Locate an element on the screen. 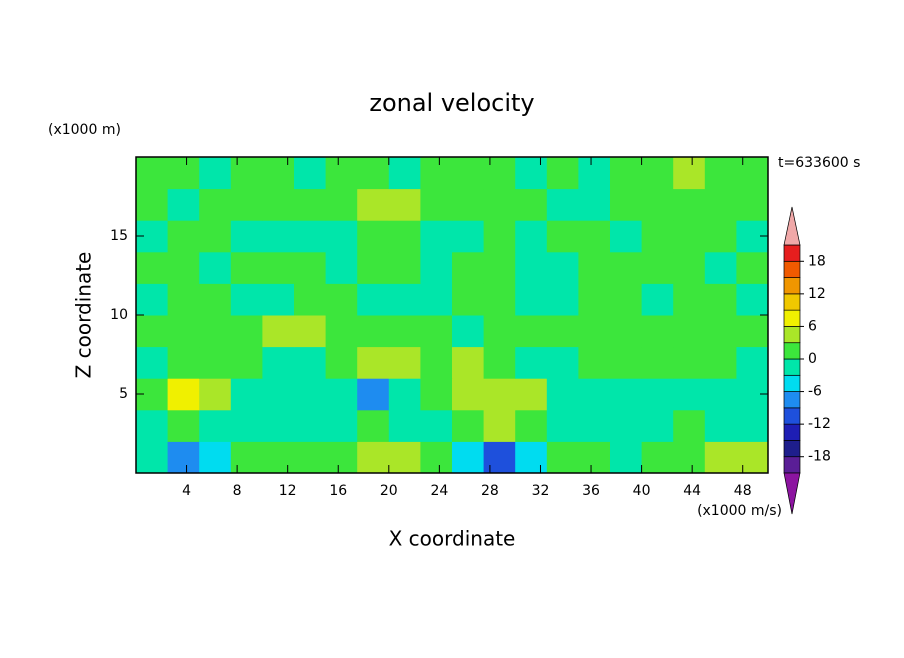  x-tick-label: 12 is located at coordinates (288, 491).